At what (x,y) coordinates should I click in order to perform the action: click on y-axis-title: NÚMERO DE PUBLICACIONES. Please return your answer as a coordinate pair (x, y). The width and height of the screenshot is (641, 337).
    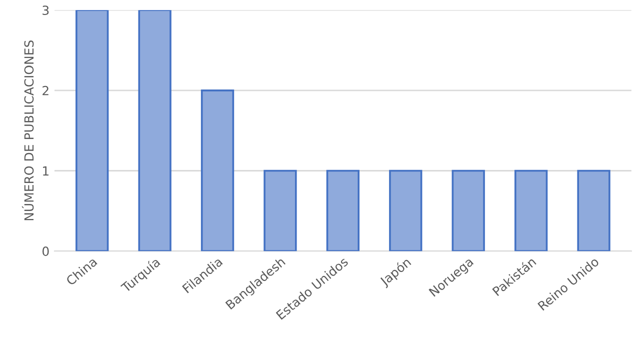
    Looking at the image, I should click on (28, 130).